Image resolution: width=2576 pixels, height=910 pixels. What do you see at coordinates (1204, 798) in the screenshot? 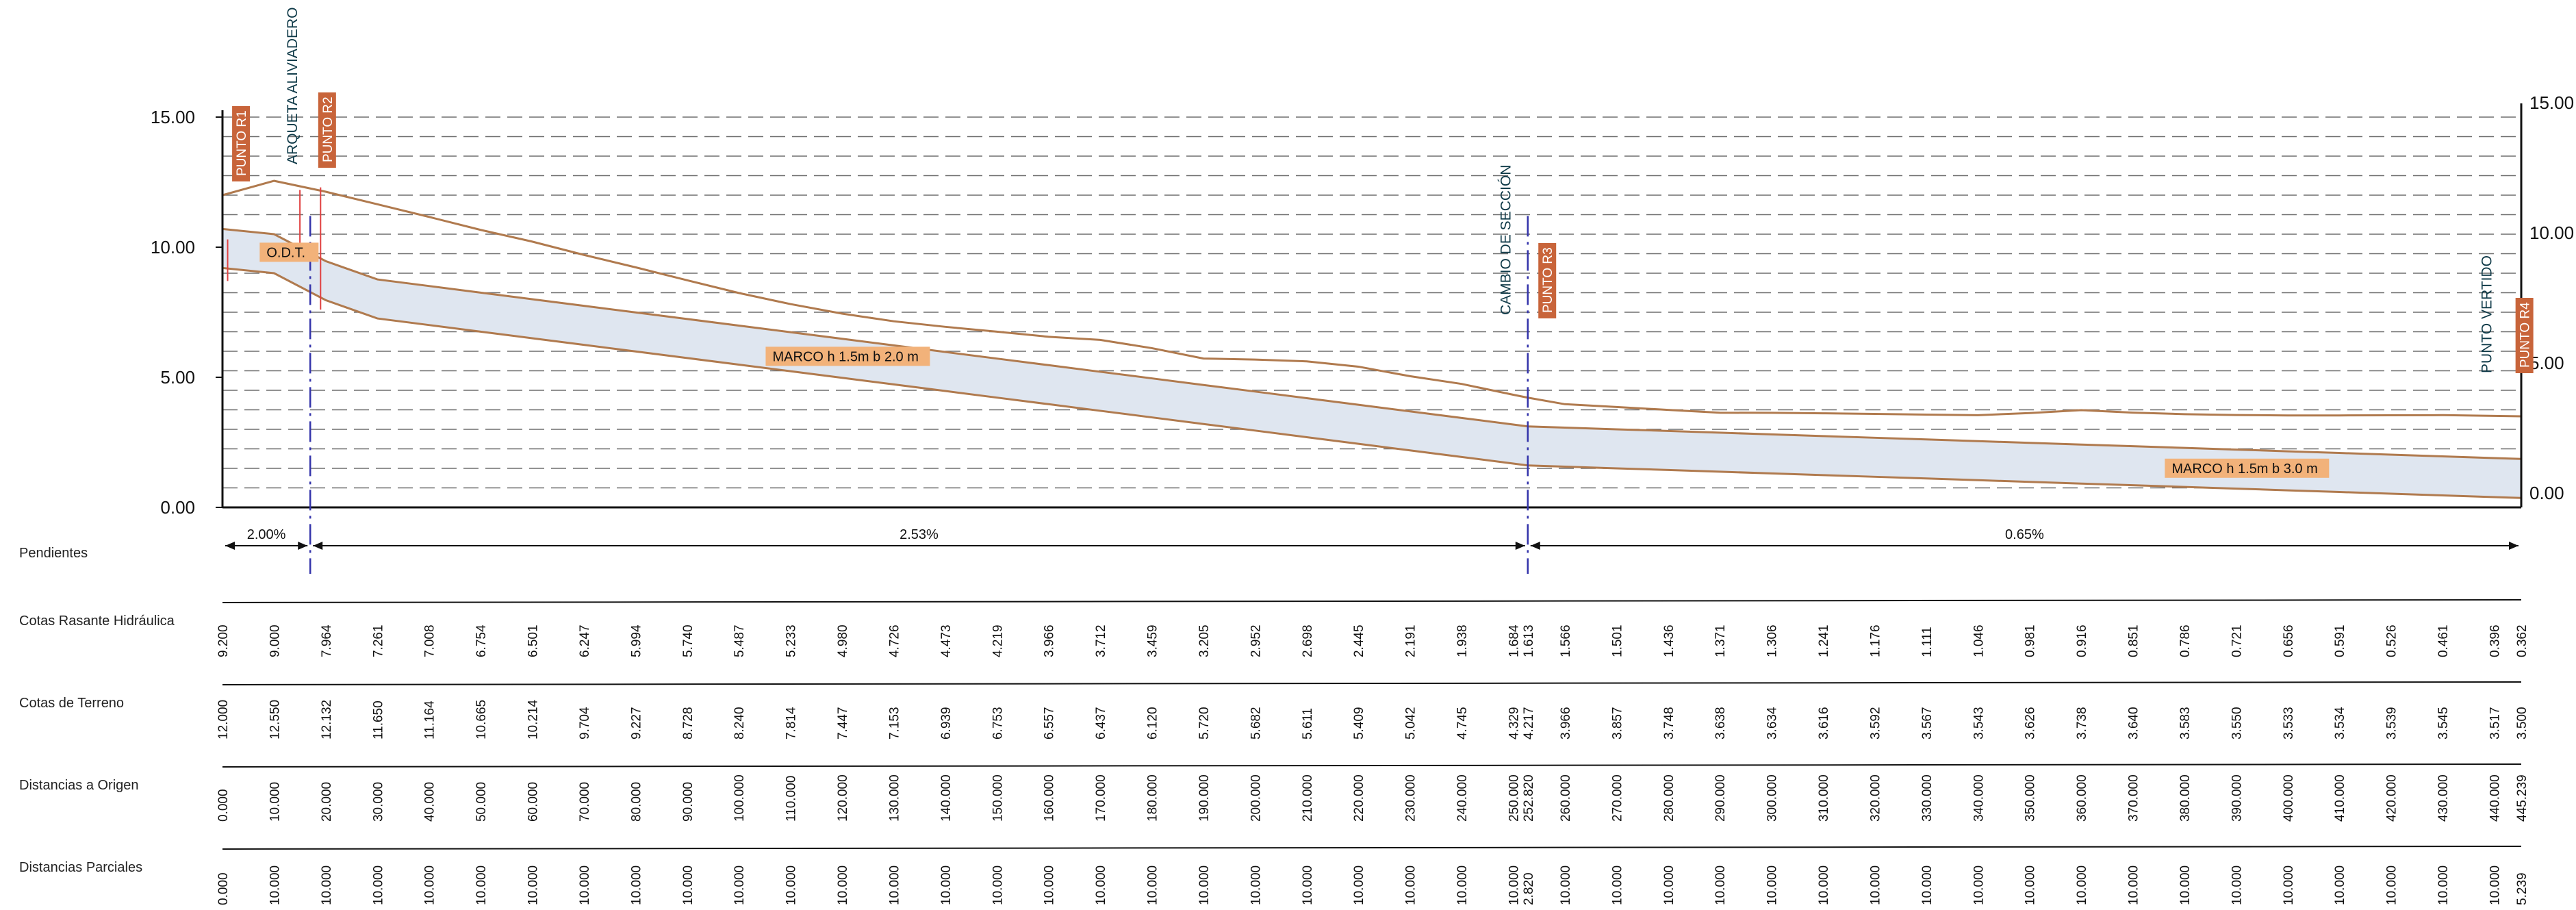
I see `table-value-origen: 190.000` at bounding box center [1204, 798].